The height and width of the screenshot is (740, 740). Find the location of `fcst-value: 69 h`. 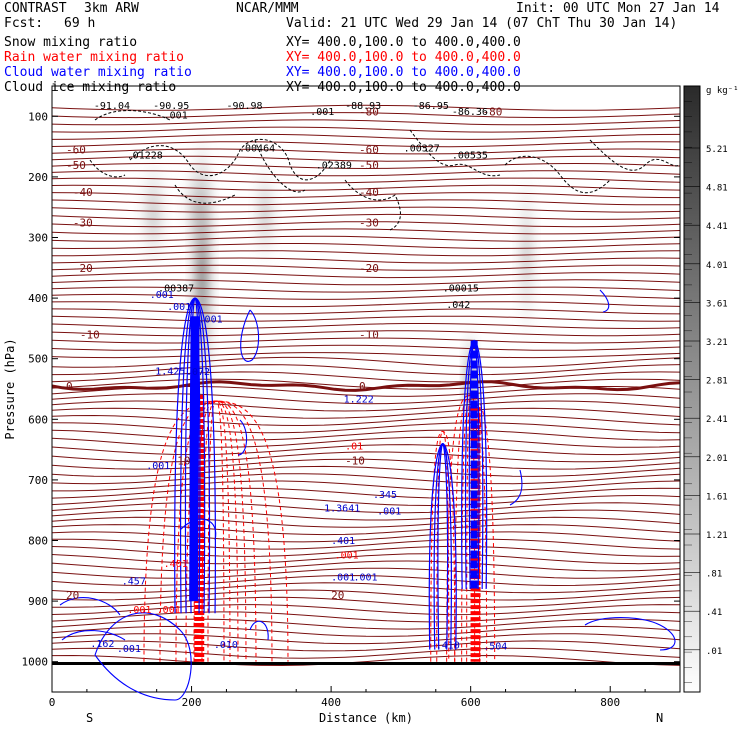

fcst-value: 69 h is located at coordinates (80, 23).